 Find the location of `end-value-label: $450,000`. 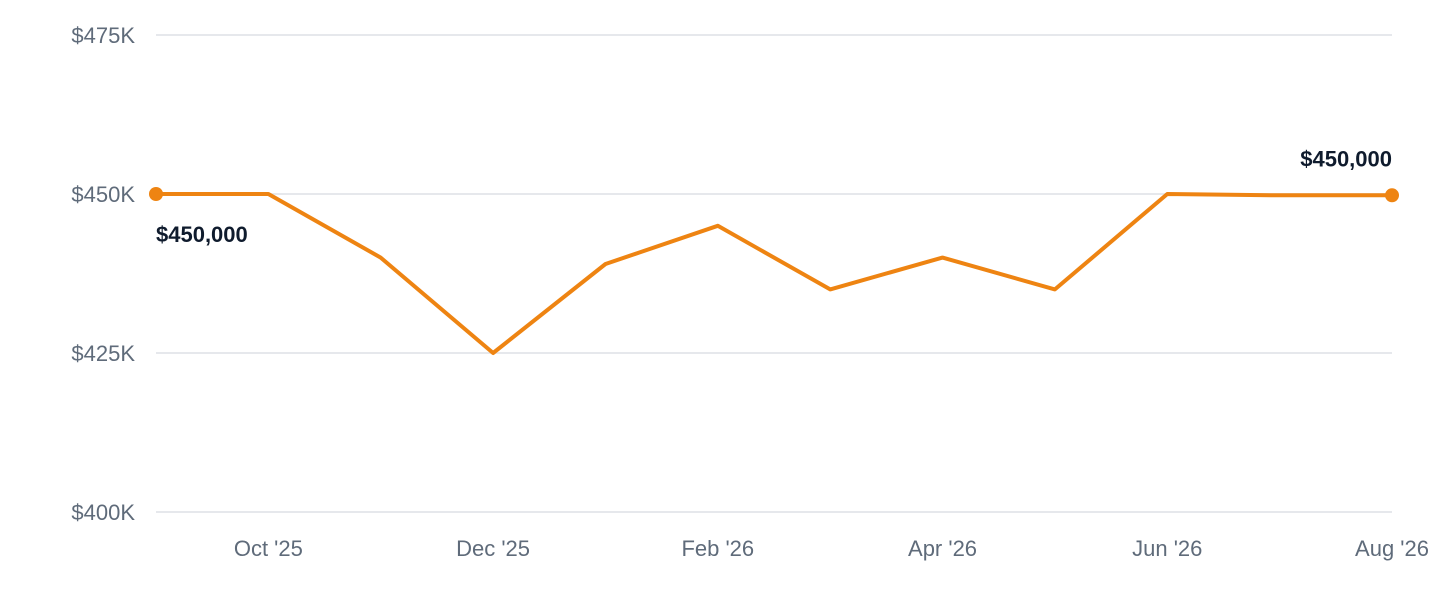

end-value-label: $450,000 is located at coordinates (1346, 158).